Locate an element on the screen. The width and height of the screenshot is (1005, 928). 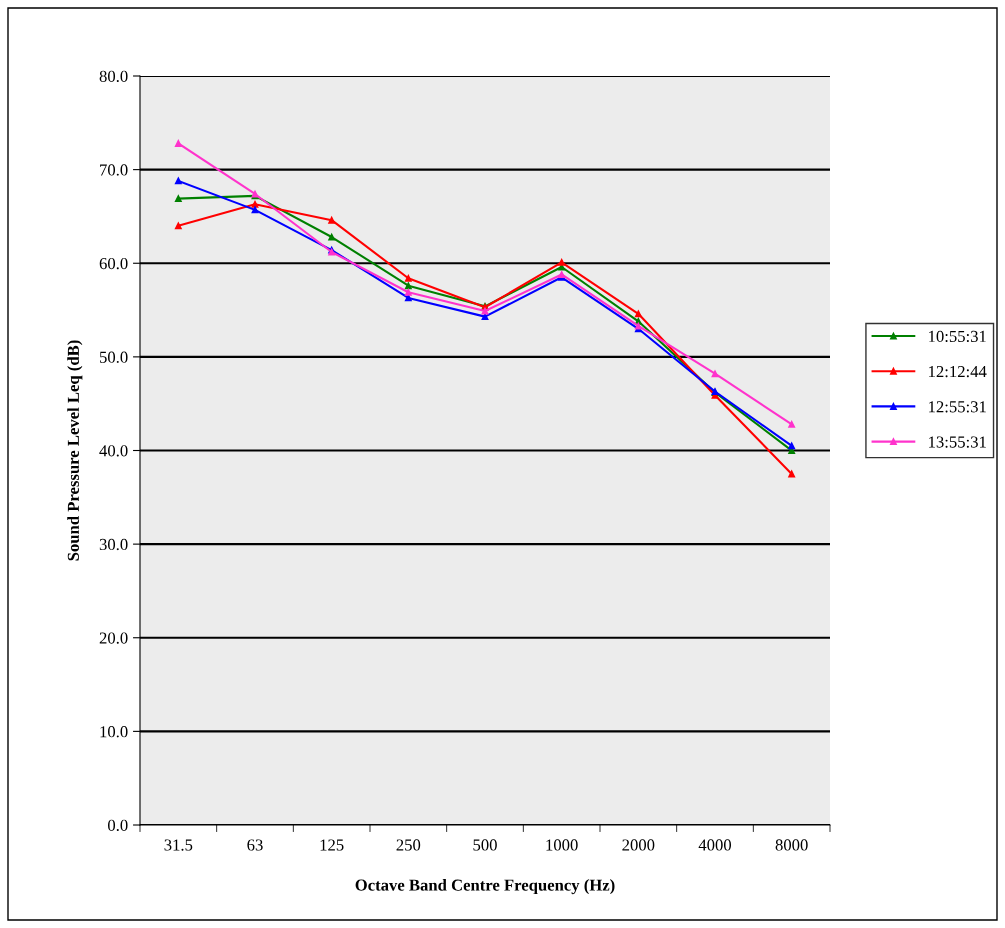
x-tick-label: 125 is located at coordinates (332, 845).